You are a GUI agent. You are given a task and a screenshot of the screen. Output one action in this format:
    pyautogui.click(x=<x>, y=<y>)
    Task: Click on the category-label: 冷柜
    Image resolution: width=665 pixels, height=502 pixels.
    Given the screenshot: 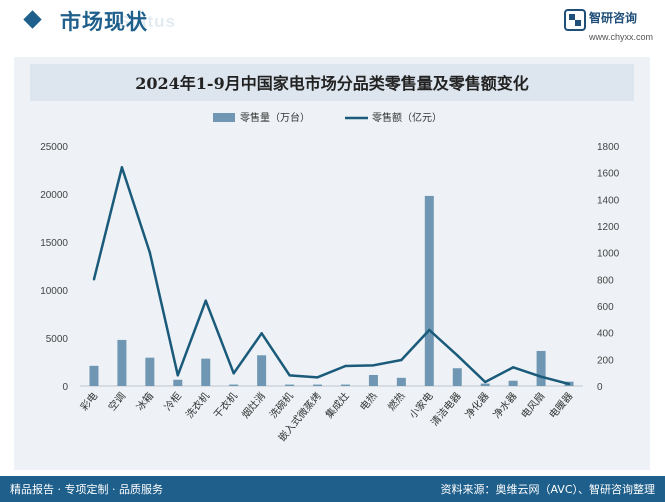 What is the action you would take?
    pyautogui.click(x=172, y=402)
    